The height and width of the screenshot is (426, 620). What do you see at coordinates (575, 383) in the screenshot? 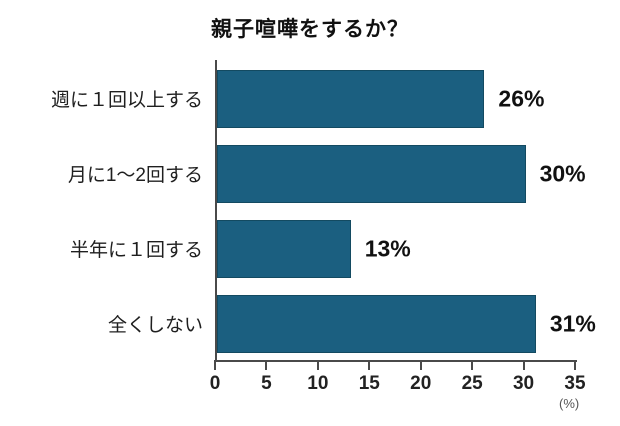
I see `tick-label: 35` at bounding box center [575, 383].